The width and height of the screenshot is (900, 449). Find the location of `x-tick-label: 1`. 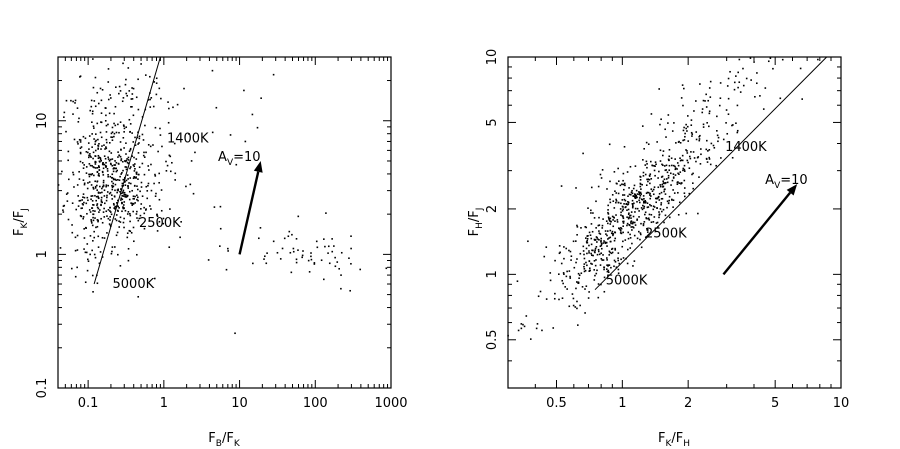

x-tick-label: 1 is located at coordinates (164, 403).